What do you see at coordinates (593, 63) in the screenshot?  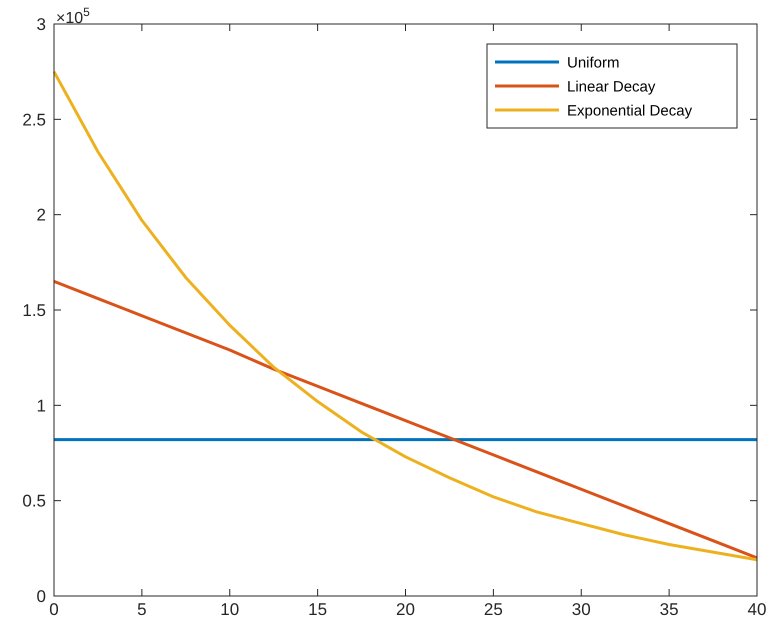 I see `legend-label: Uniform` at bounding box center [593, 63].